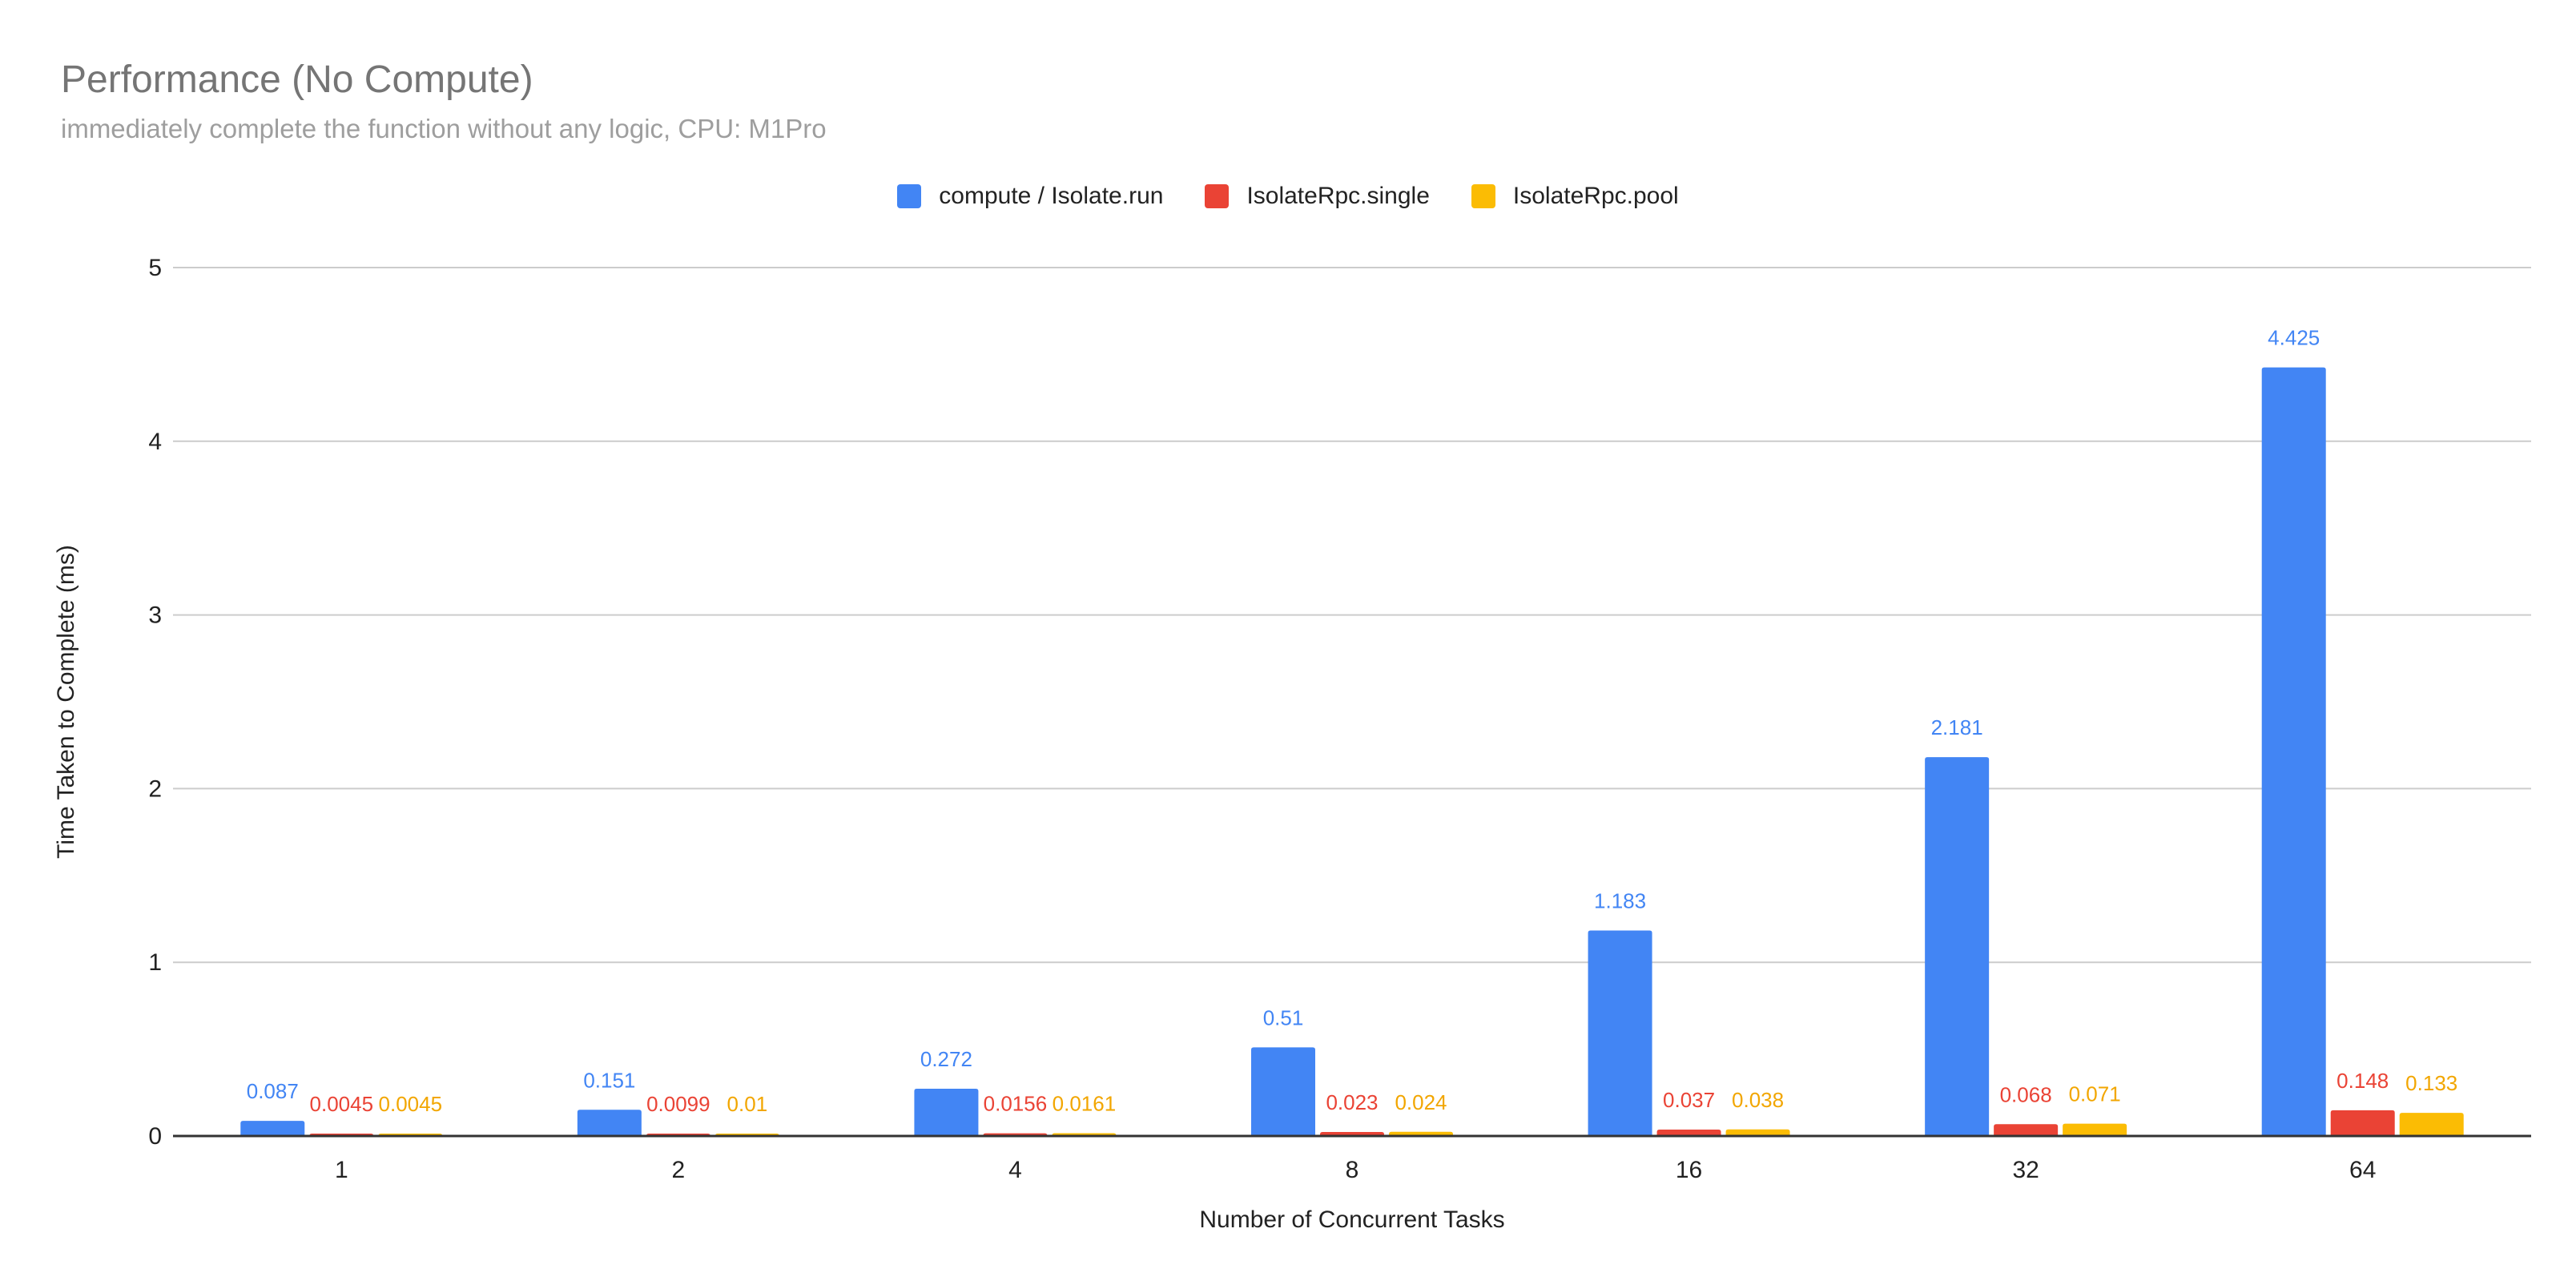  What do you see at coordinates (678, 1104) in the screenshot?
I see `data-label: 0.0099` at bounding box center [678, 1104].